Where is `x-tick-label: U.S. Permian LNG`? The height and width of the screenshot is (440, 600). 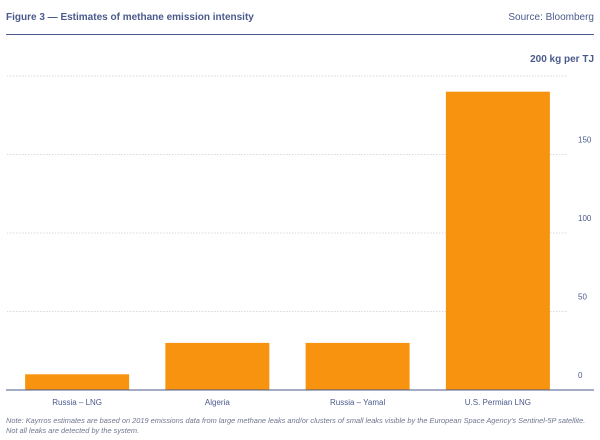
x-tick-label: U.S. Permian LNG is located at coordinates (498, 402).